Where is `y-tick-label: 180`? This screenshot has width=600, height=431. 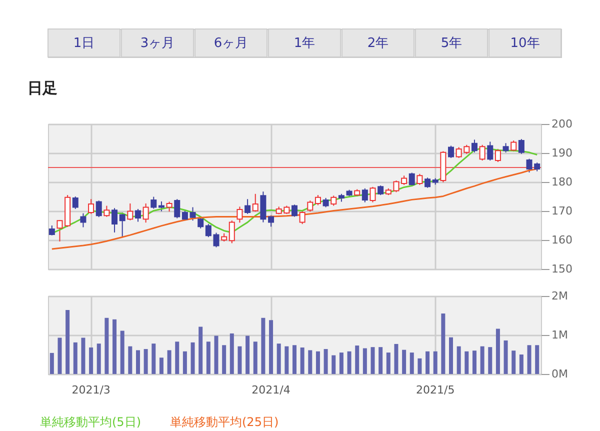 y-tick-label: 180 is located at coordinates (562, 182).